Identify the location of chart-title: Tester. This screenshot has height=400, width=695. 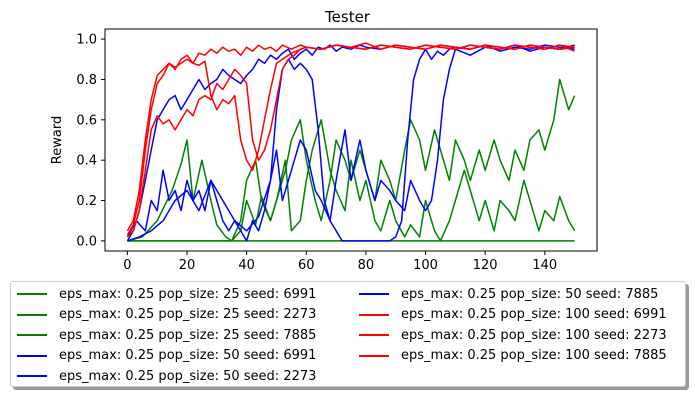
(347, 17).